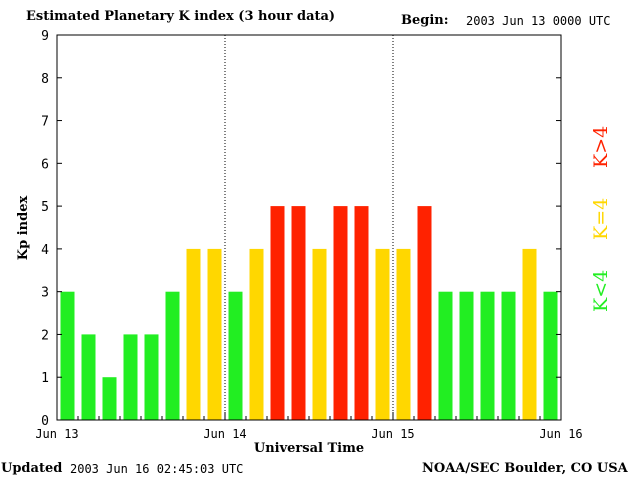 The image size is (640, 480). Describe the element at coordinates (157, 469) in the screenshot. I see `updated-value: 2003 Jun 16 02:45:03 UTC` at that location.